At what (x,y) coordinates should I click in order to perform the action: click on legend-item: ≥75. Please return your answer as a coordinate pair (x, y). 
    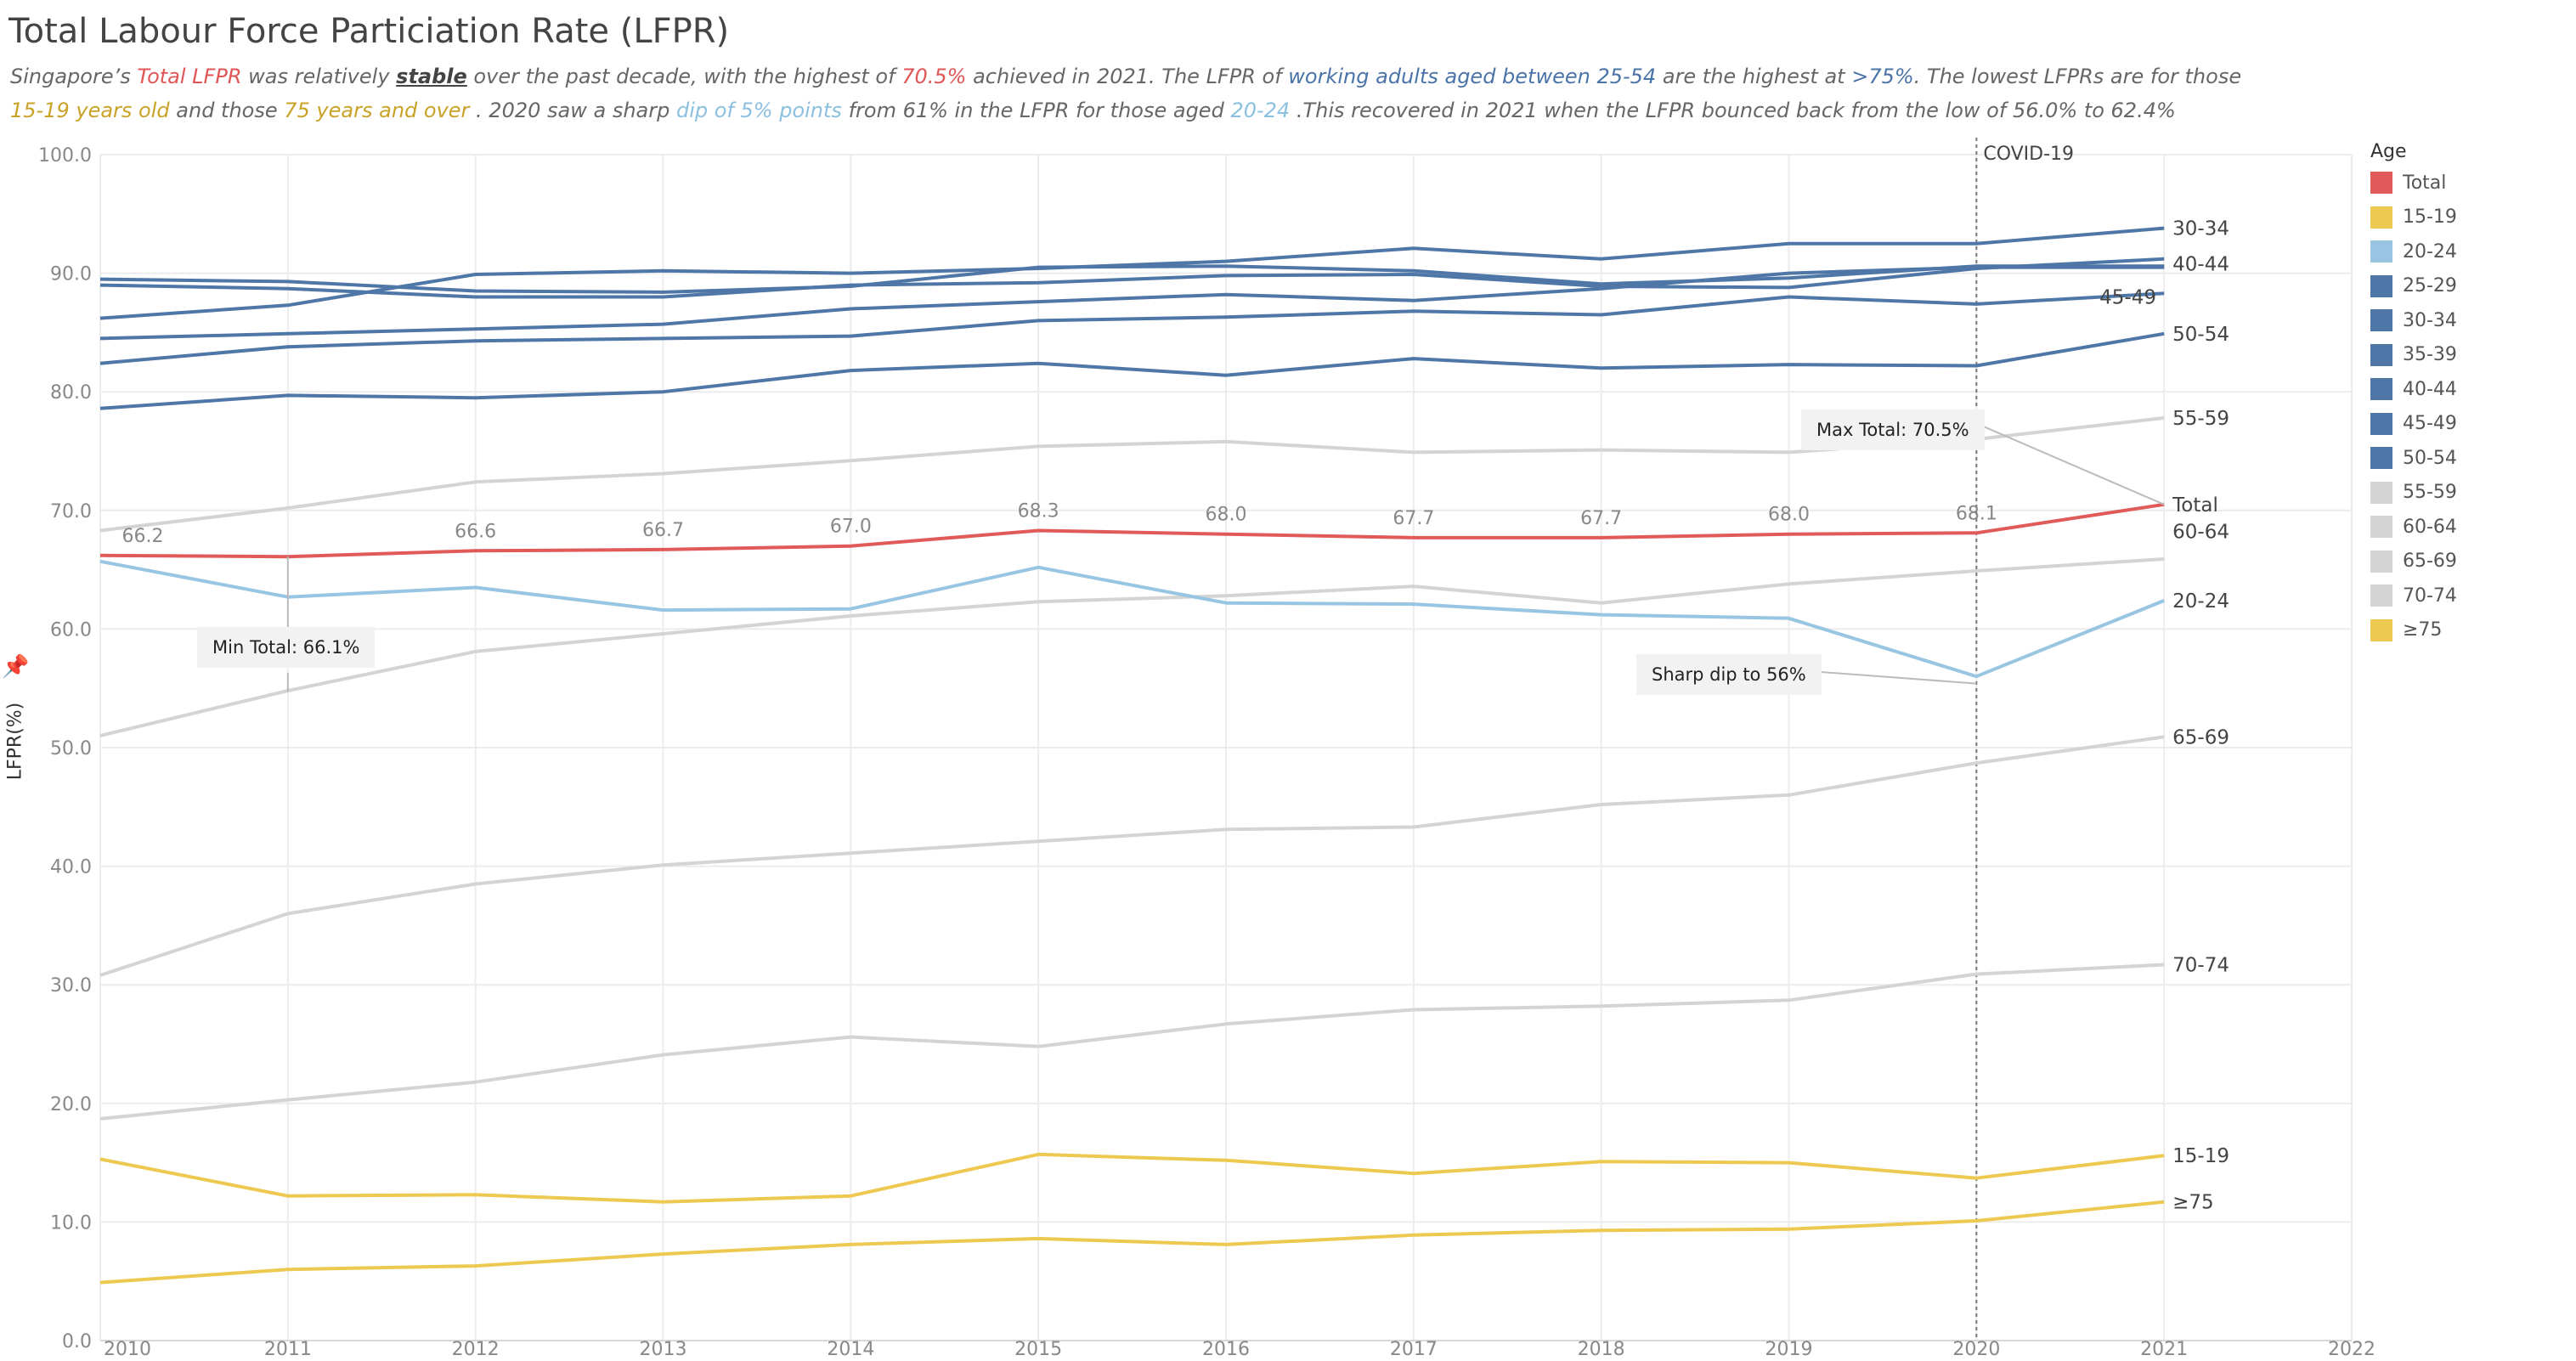
    Looking at the image, I should click on (2413, 630).